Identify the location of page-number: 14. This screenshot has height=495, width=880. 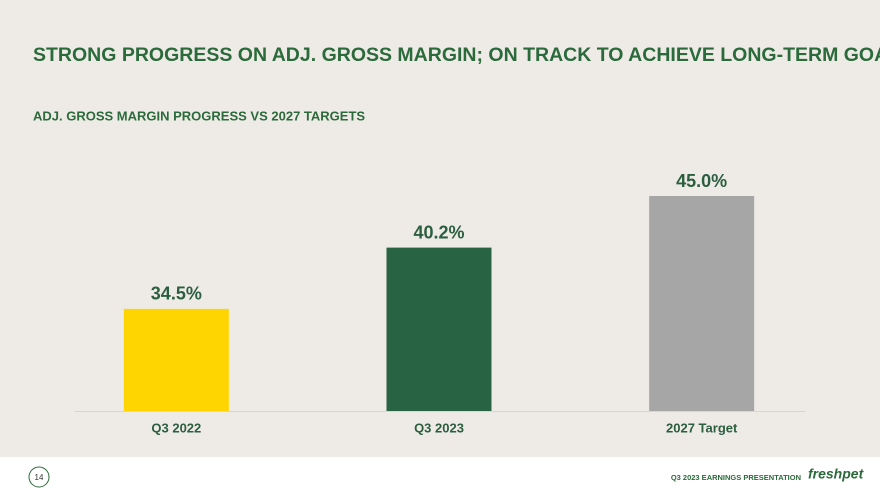
(39, 477).